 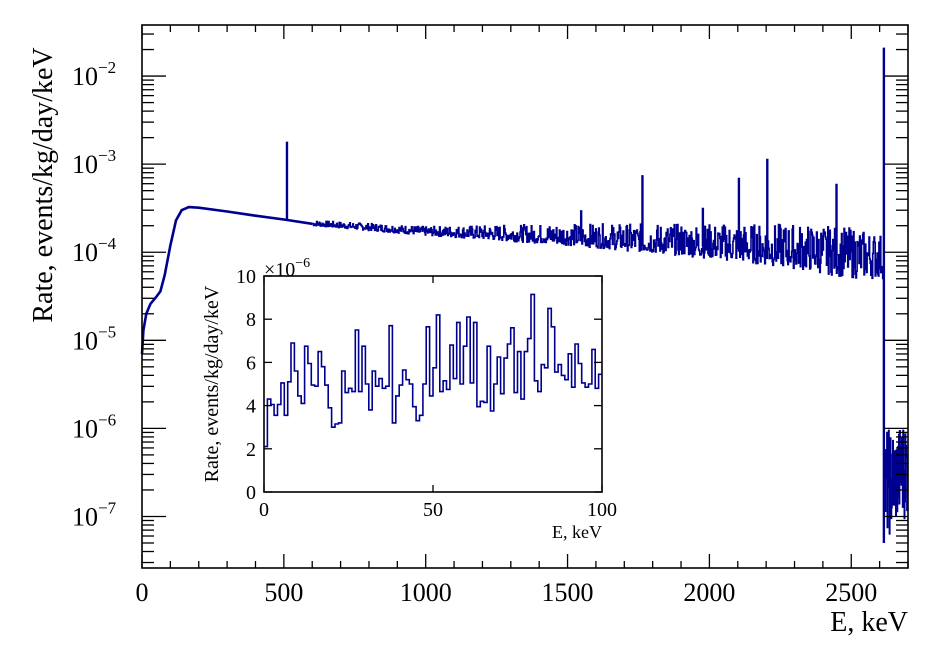 I want to click on inset-axis-ticks, so click(x=433, y=384).